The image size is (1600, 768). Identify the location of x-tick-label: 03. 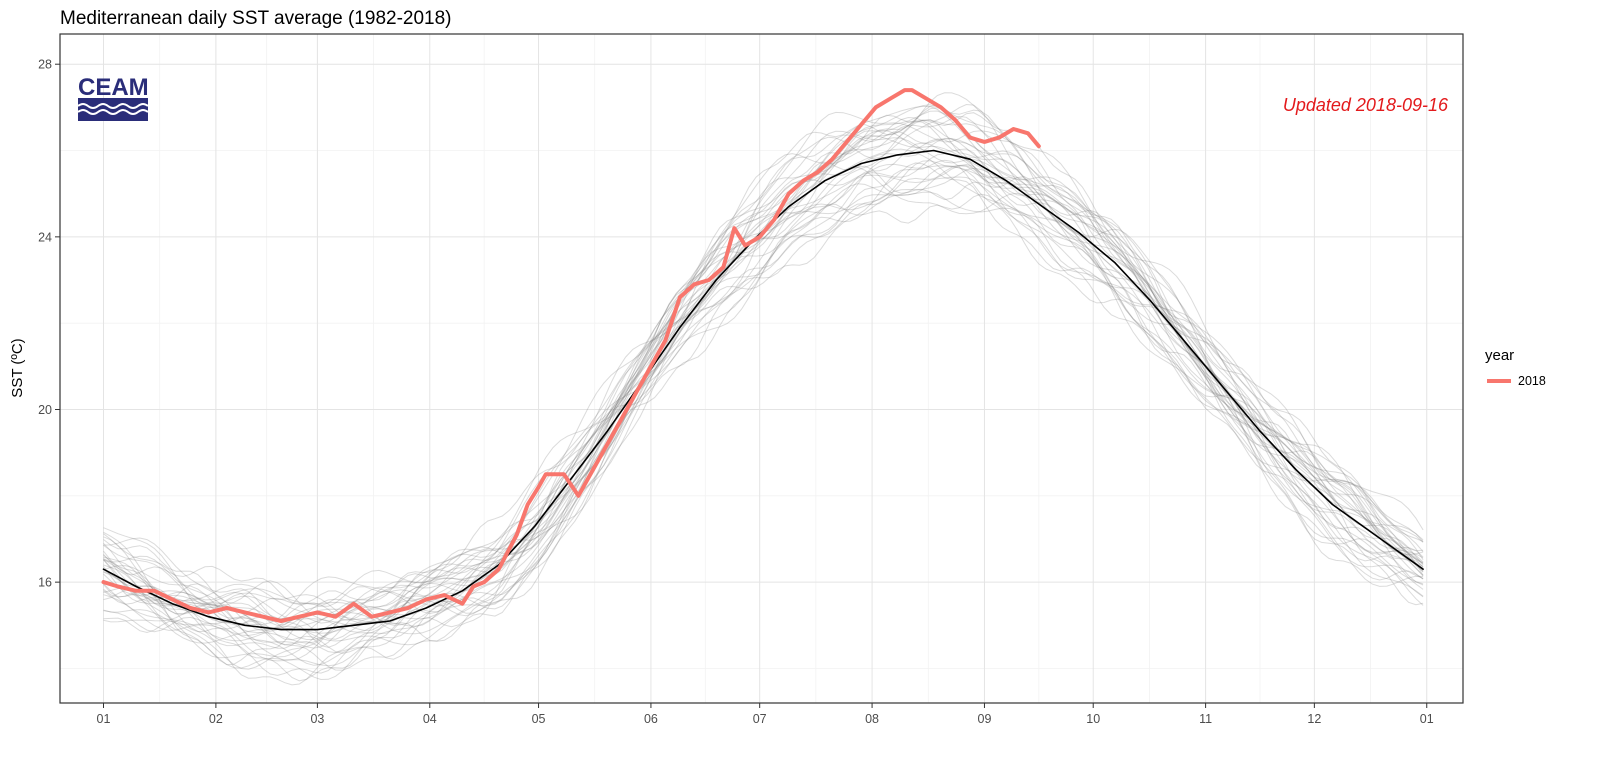
(317, 719).